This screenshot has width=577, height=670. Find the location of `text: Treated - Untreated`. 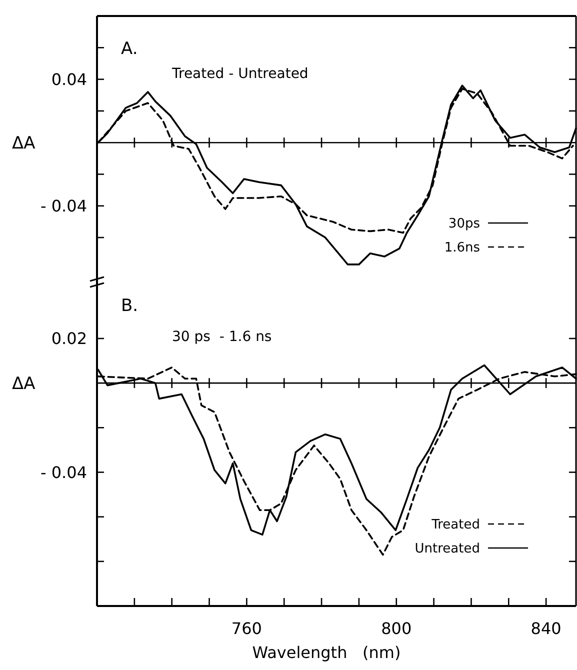

text: Treated - Untreated is located at coordinates (239, 74).